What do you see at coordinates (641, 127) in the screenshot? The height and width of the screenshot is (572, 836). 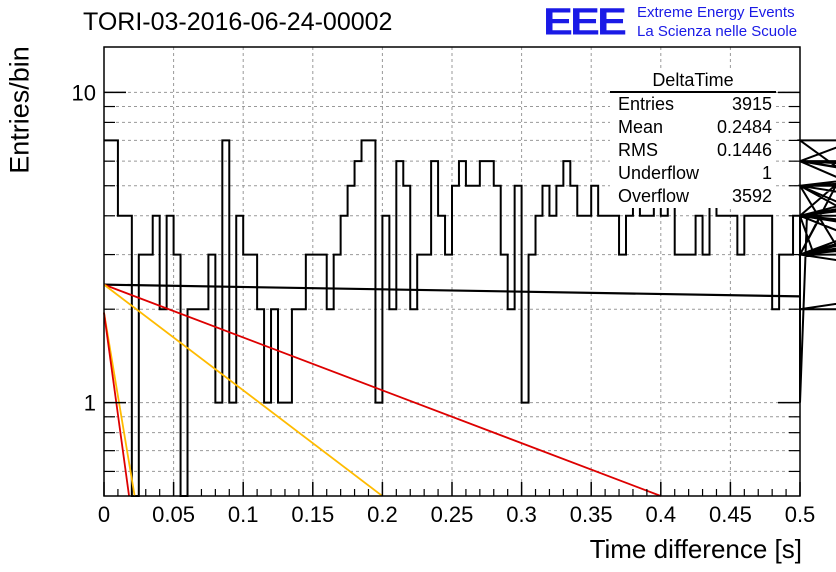 I see `stats-label: Mean` at bounding box center [641, 127].